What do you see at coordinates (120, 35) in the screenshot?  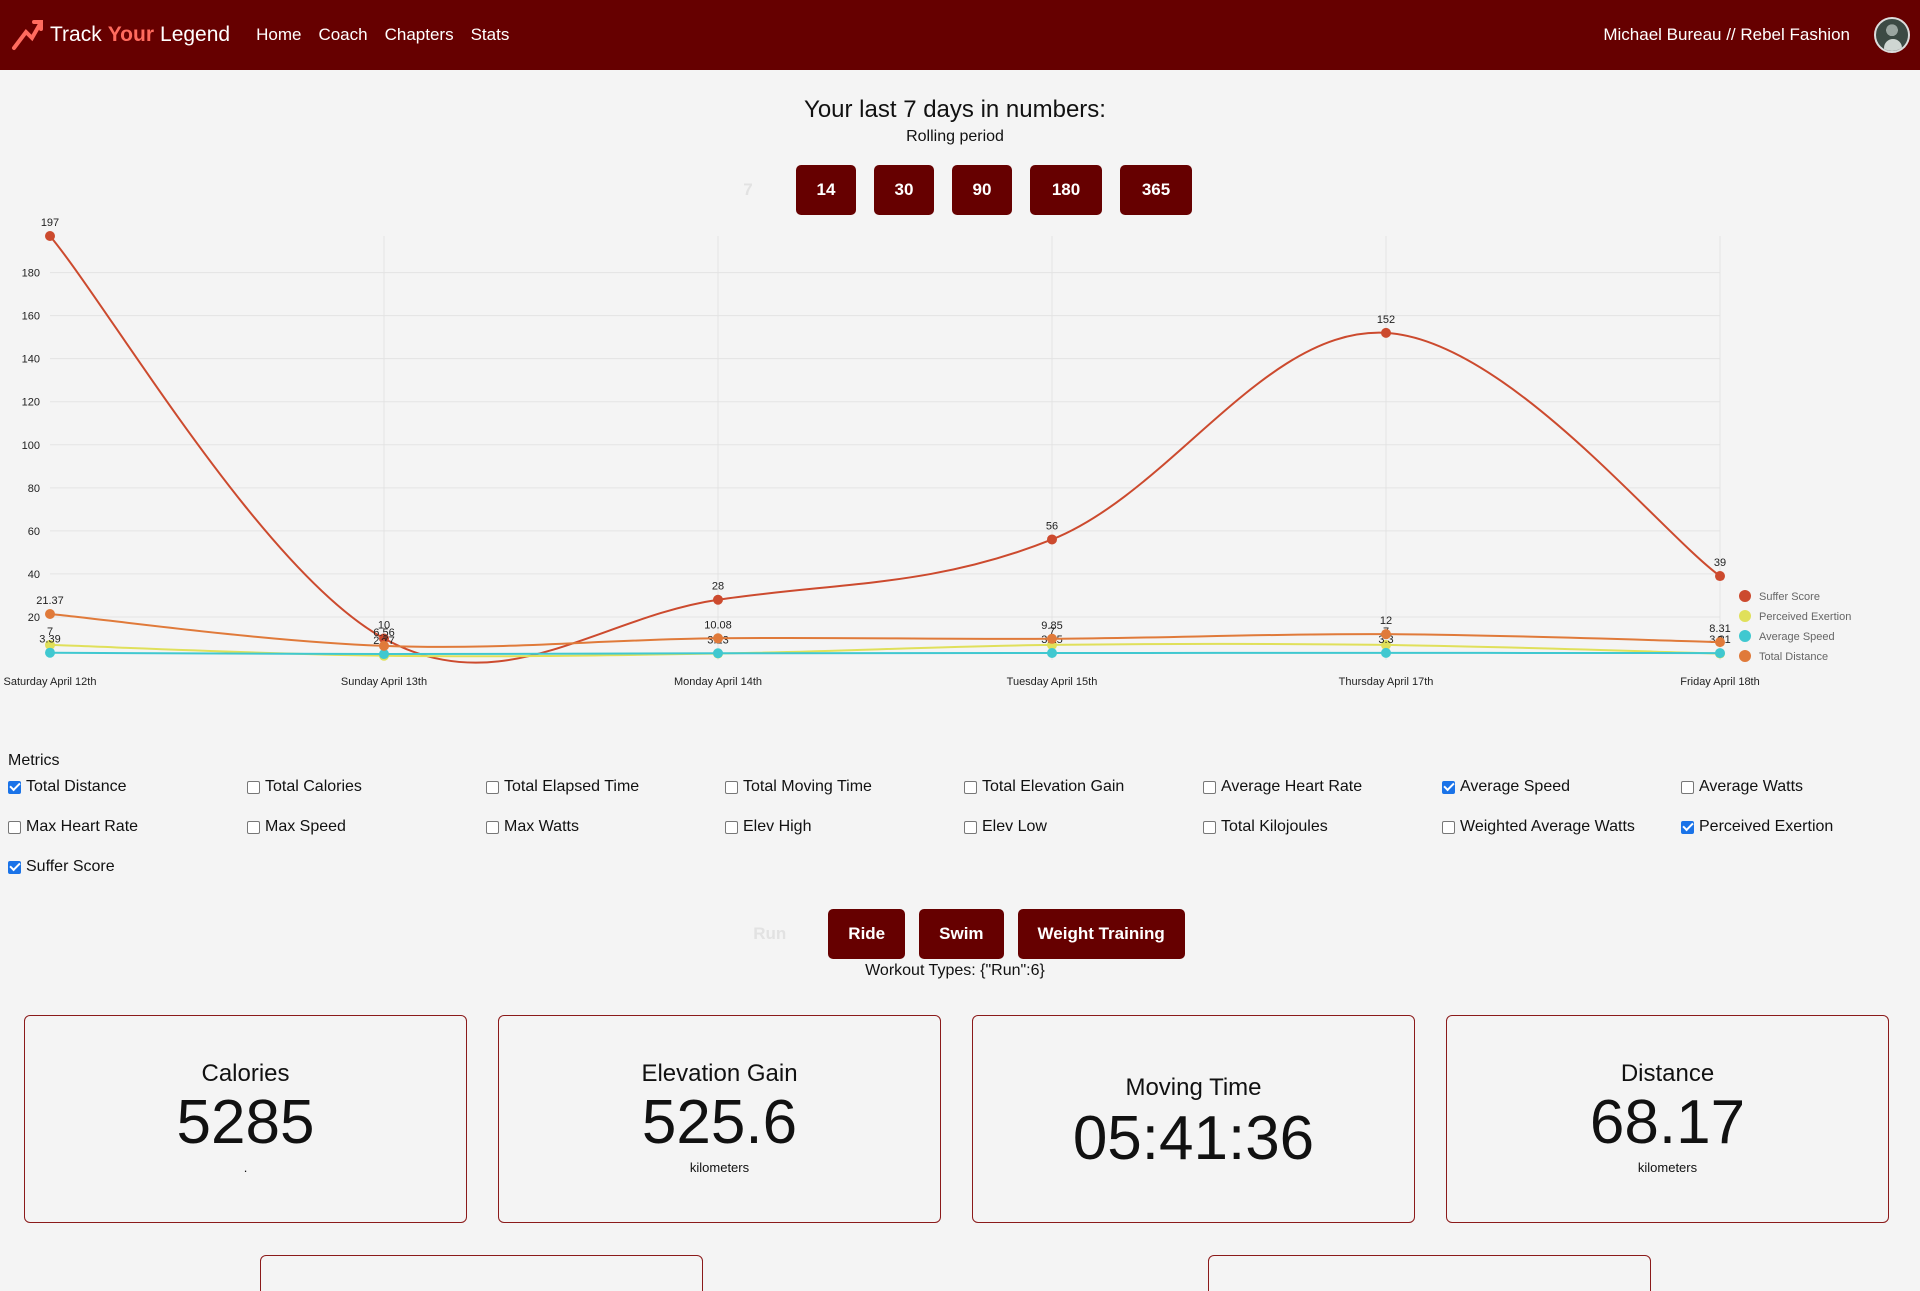 I see `brand-logo: Track Your Legend` at bounding box center [120, 35].